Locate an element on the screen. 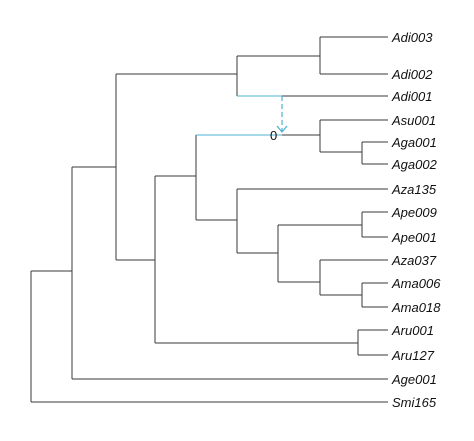  tip-label: Aza037 is located at coordinates (414, 260).